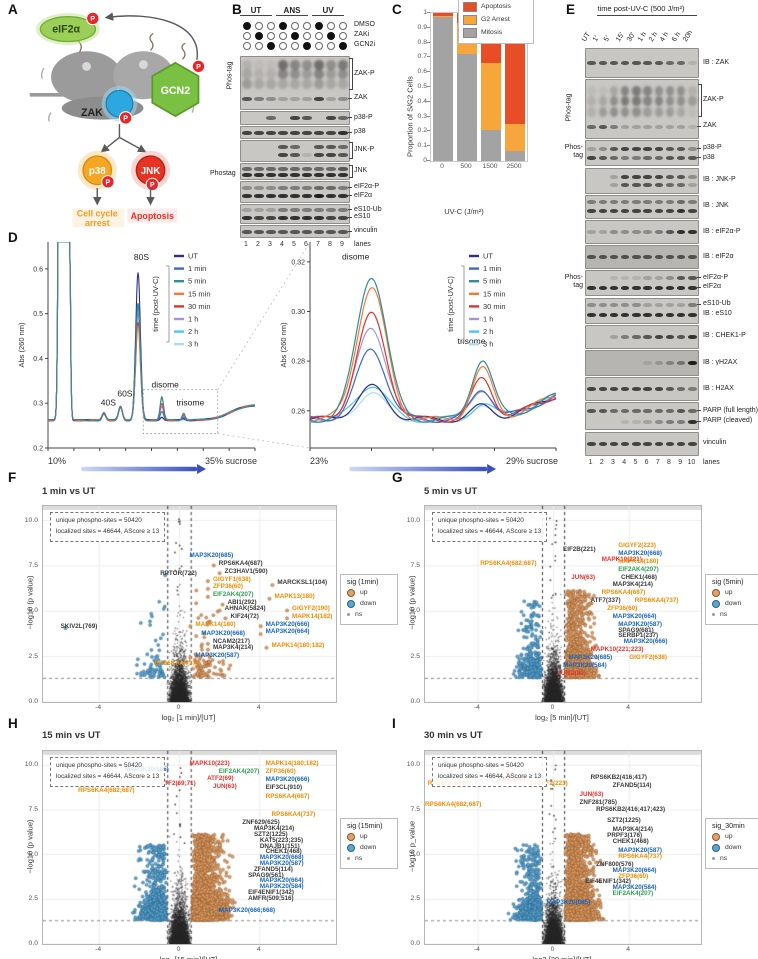 The height and width of the screenshot is (959, 758). What do you see at coordinates (481, 765) in the screenshot?
I see `phospho-stats-line1: unique phospho-sites = 50420` at bounding box center [481, 765].